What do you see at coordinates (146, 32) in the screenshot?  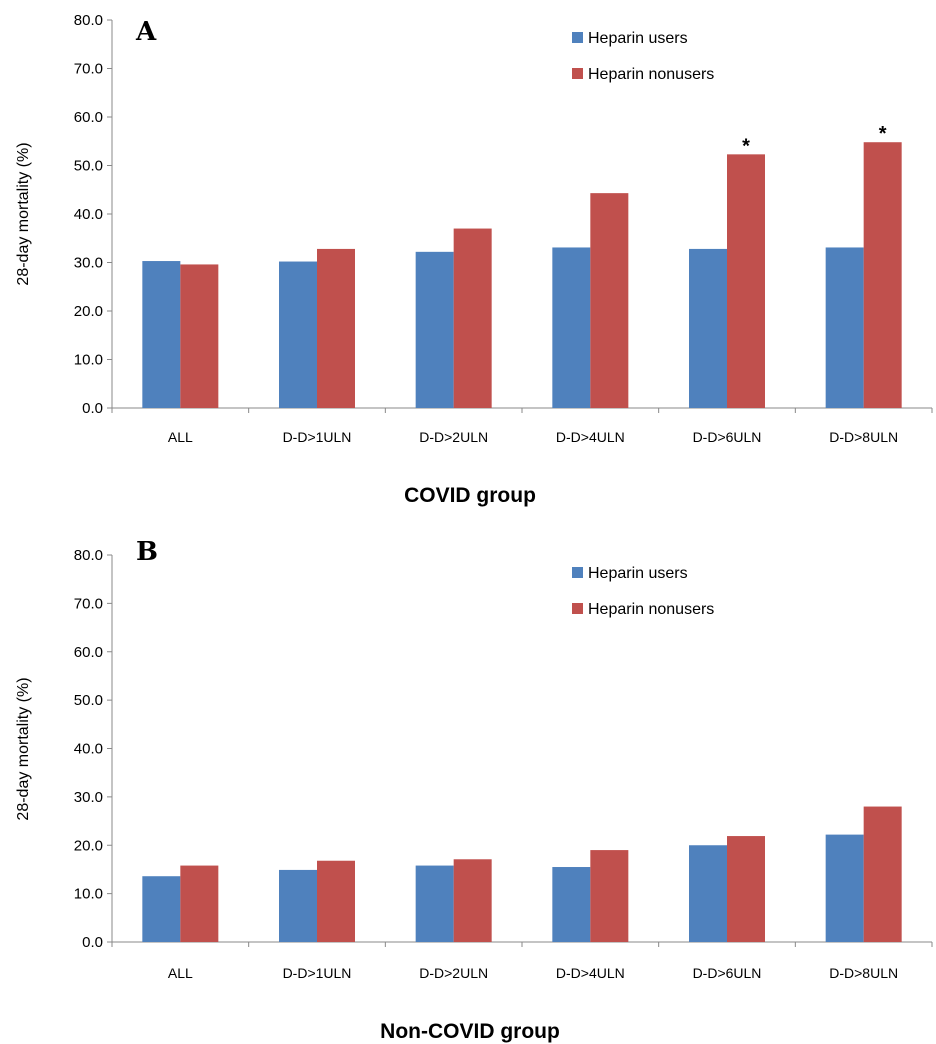 I see `panel-label: A` at bounding box center [146, 32].